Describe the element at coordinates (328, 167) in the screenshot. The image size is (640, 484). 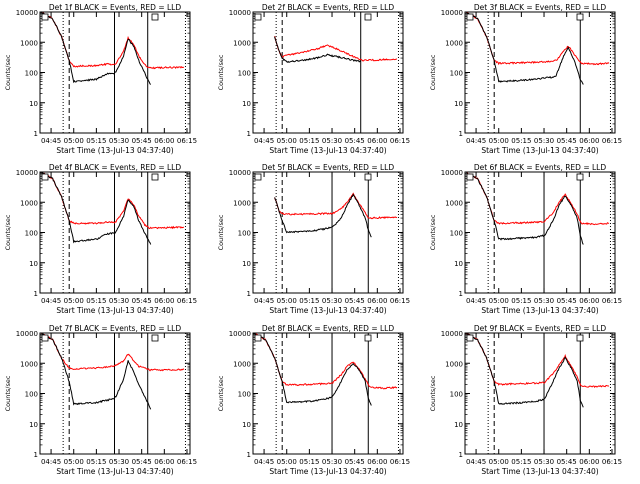
I see `chart-title: Det 5f BLACK = Events, RED = LLD` at that location.